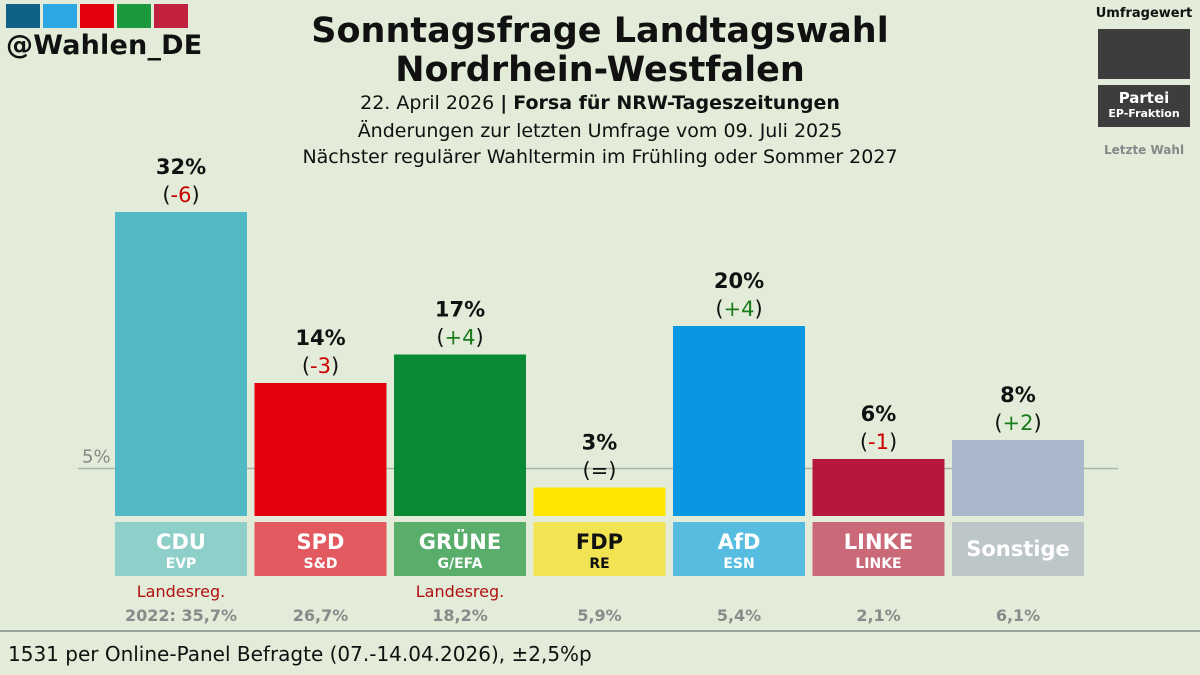 The image size is (1200, 675). I want to click on bar-linke, so click(878, 487).